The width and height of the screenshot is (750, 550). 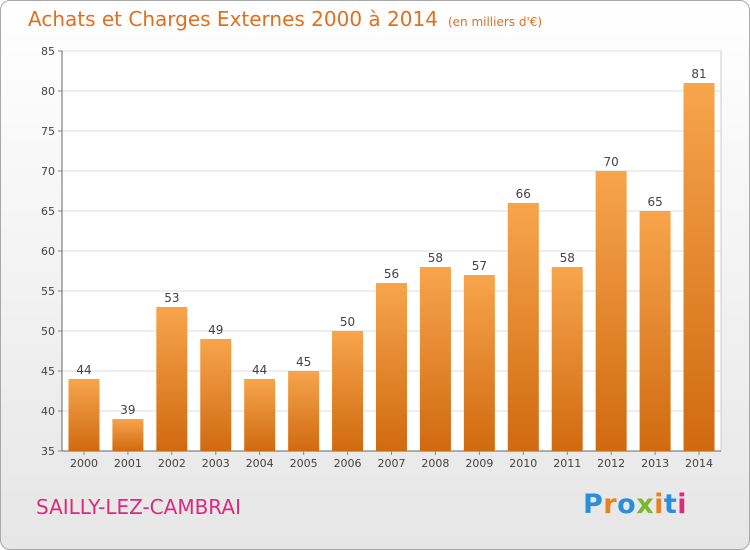 I want to click on y-tick-label: 80, so click(x=48, y=91).